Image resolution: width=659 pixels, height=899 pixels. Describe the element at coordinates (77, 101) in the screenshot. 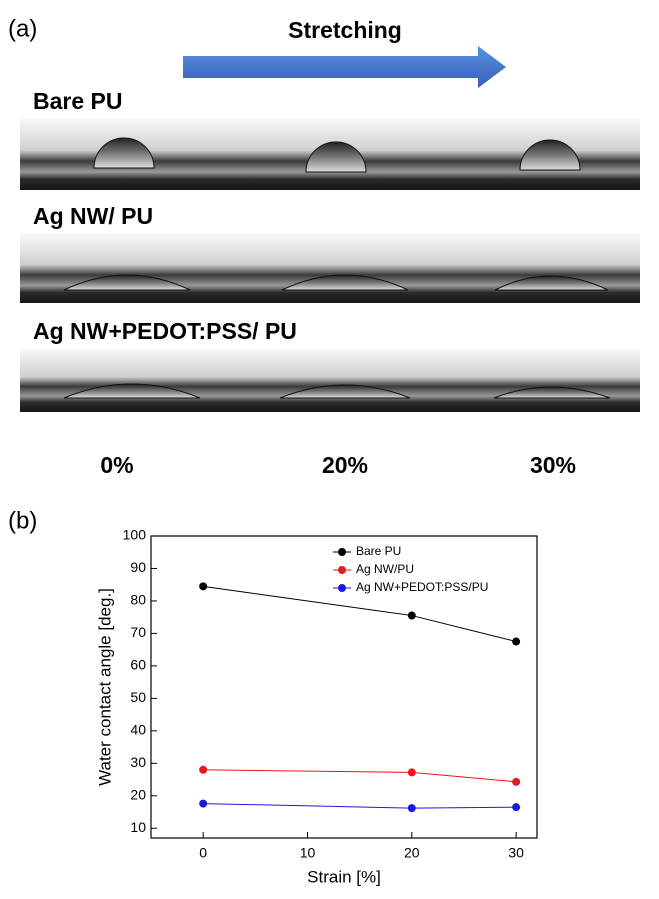

I see `row-label: Bare PU` at that location.